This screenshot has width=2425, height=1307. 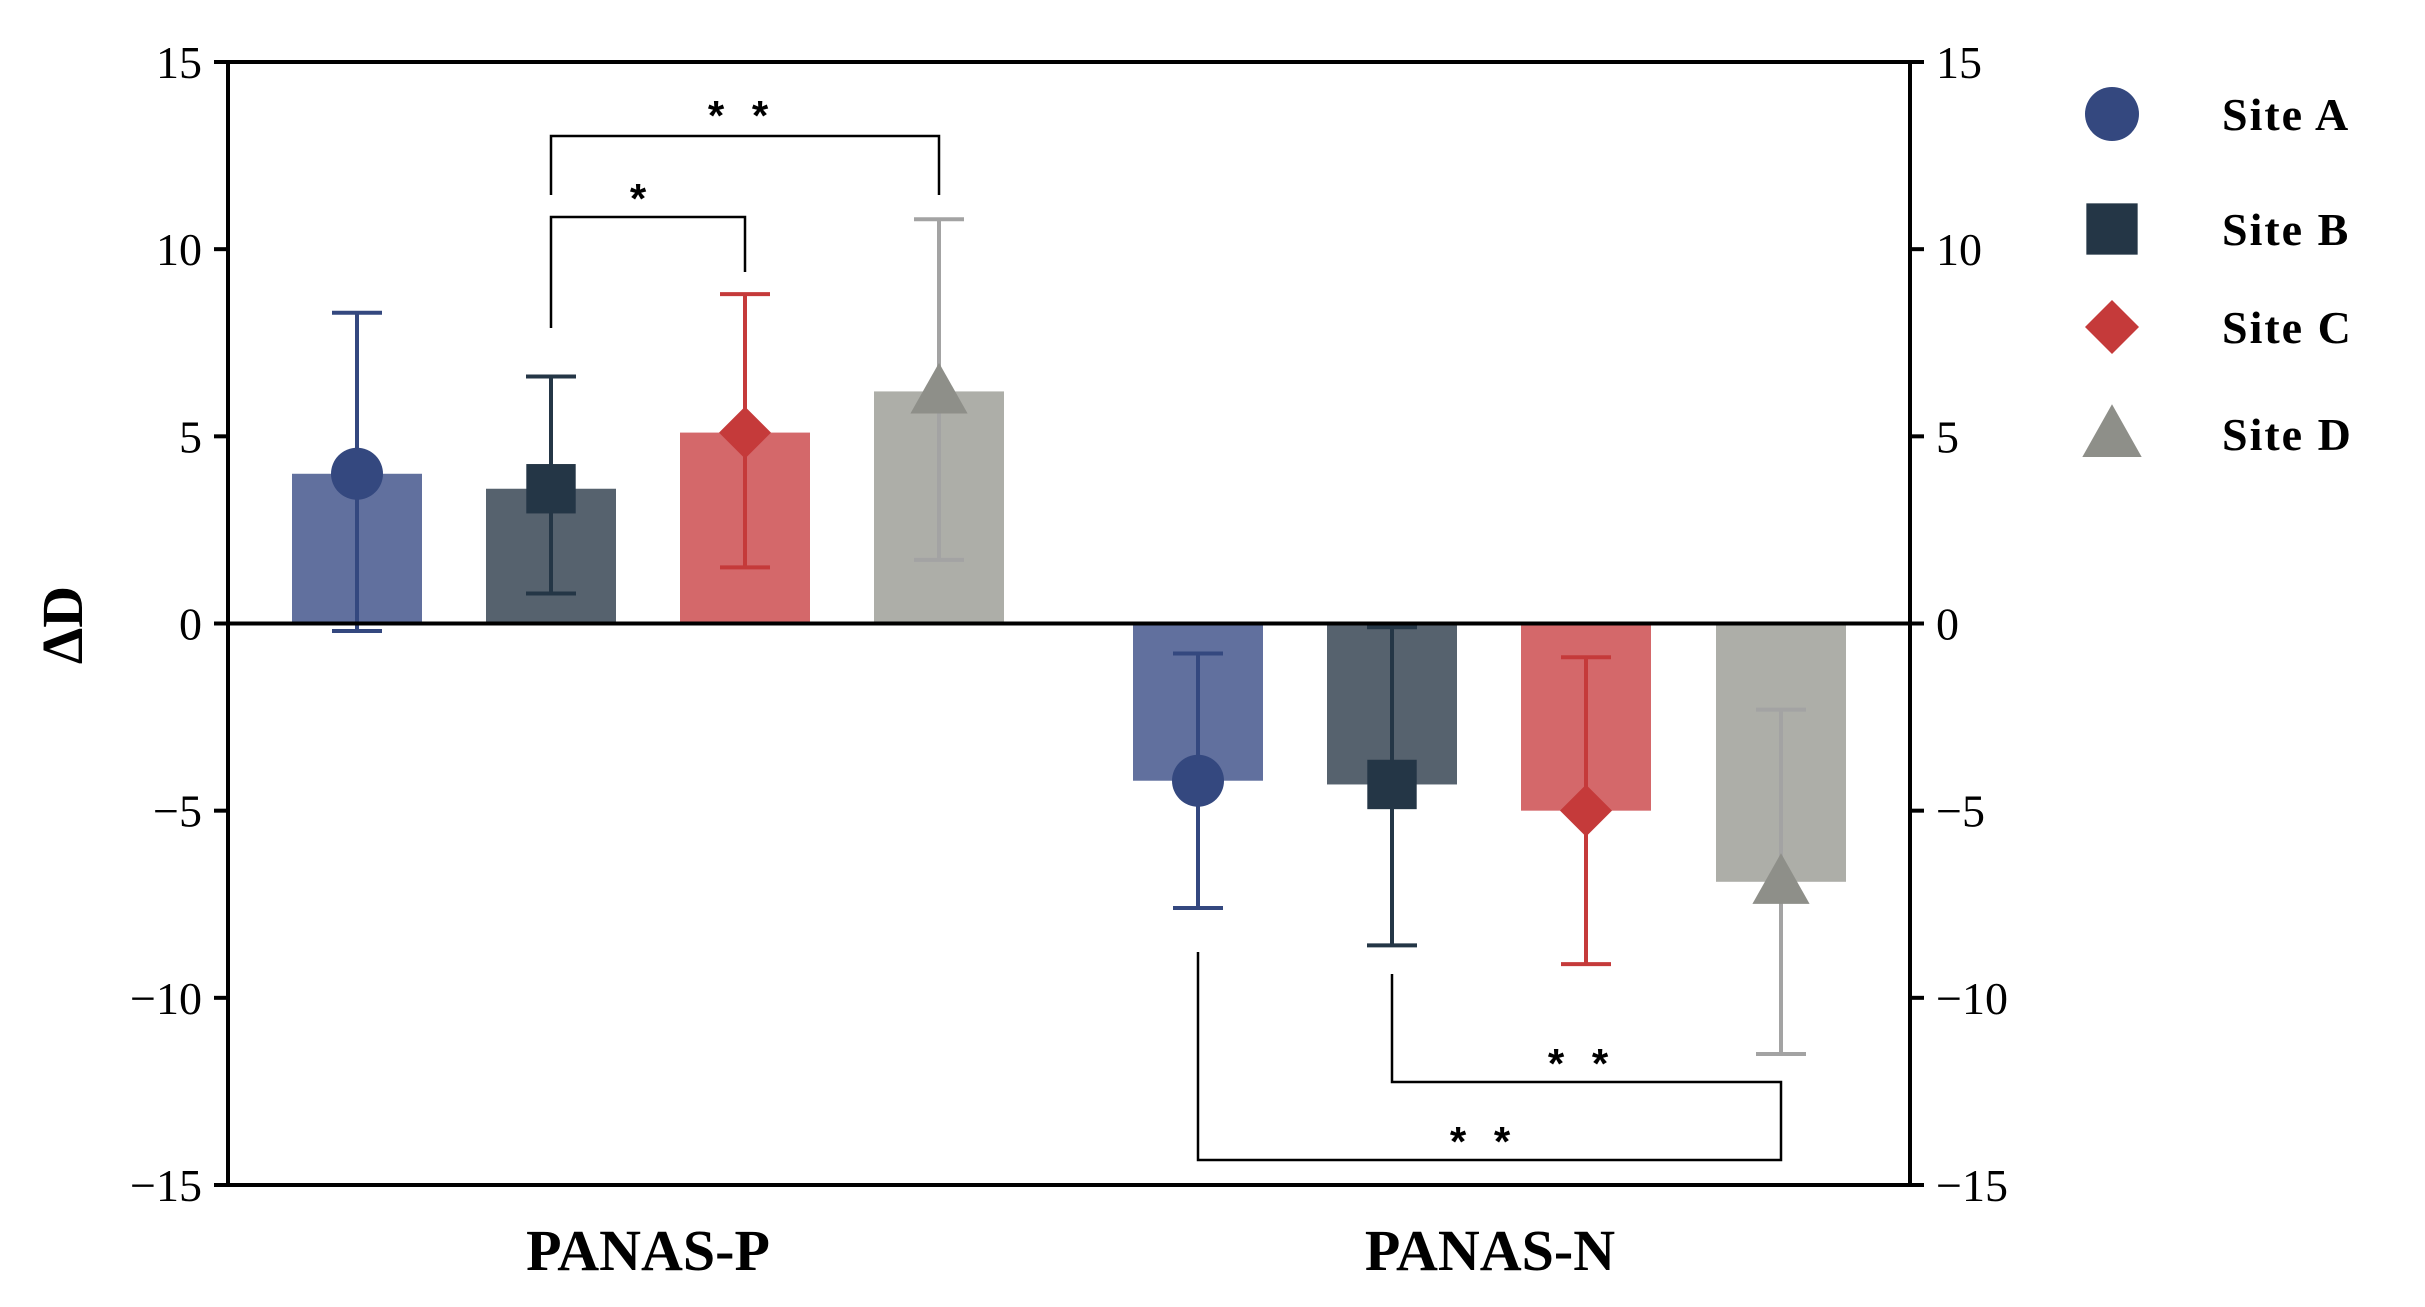 I want to click on marker-site-c-panas-p, so click(x=745, y=432).